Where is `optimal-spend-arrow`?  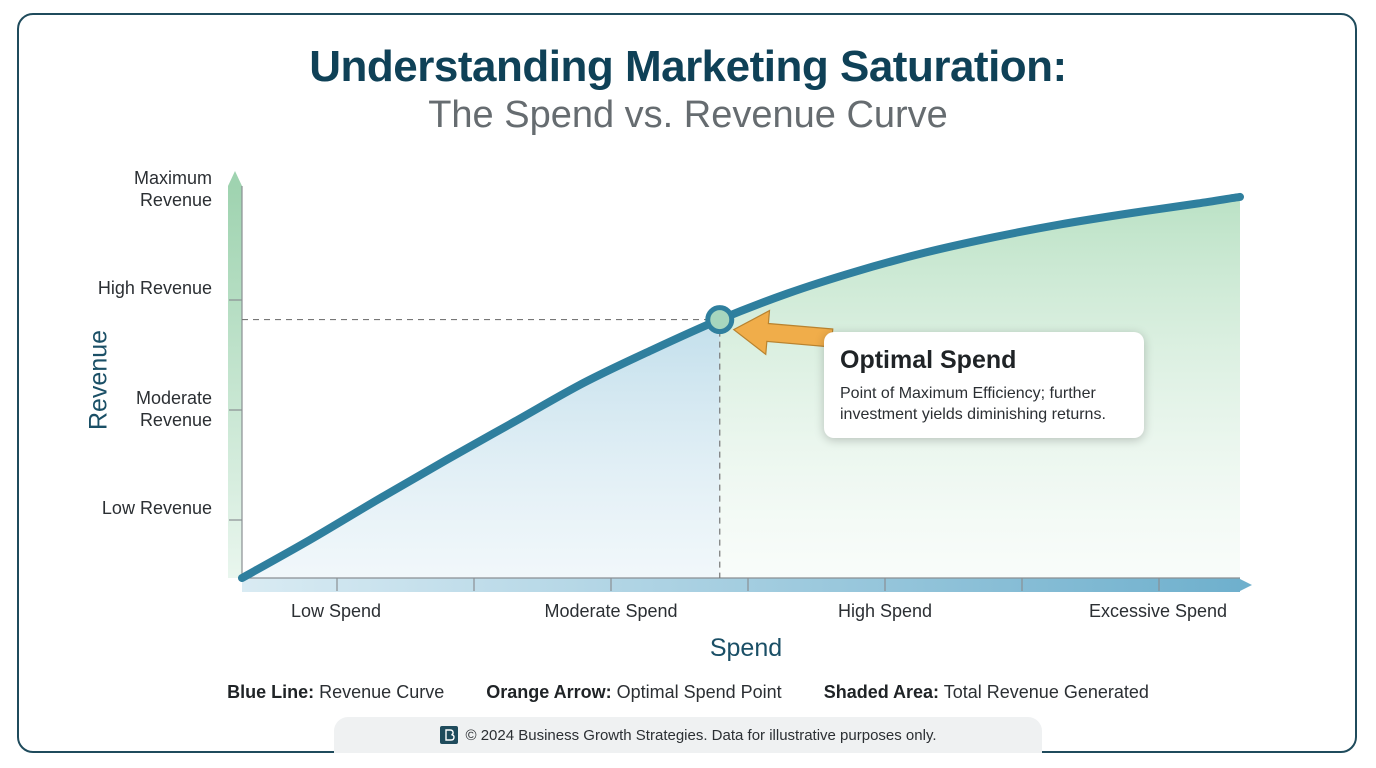
optimal-spend-arrow is located at coordinates (783, 332).